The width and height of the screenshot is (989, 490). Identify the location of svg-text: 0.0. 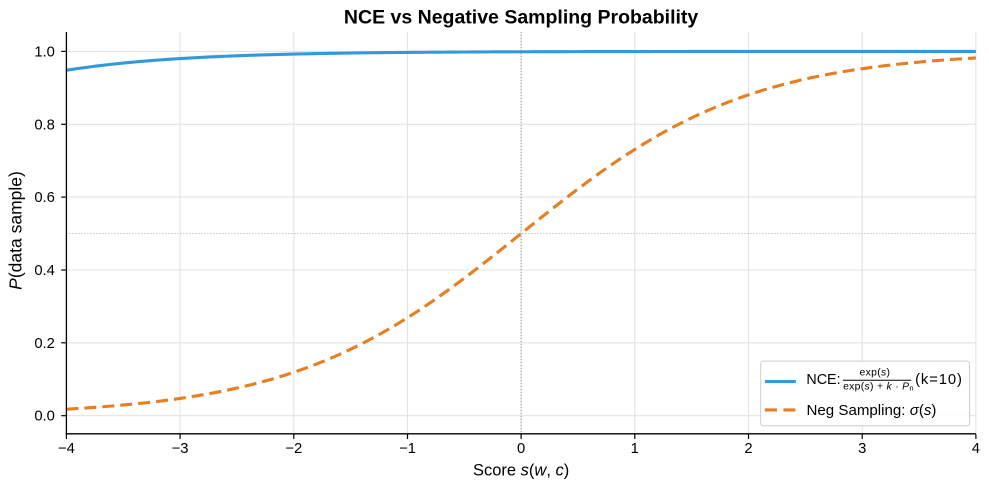
(44, 417).